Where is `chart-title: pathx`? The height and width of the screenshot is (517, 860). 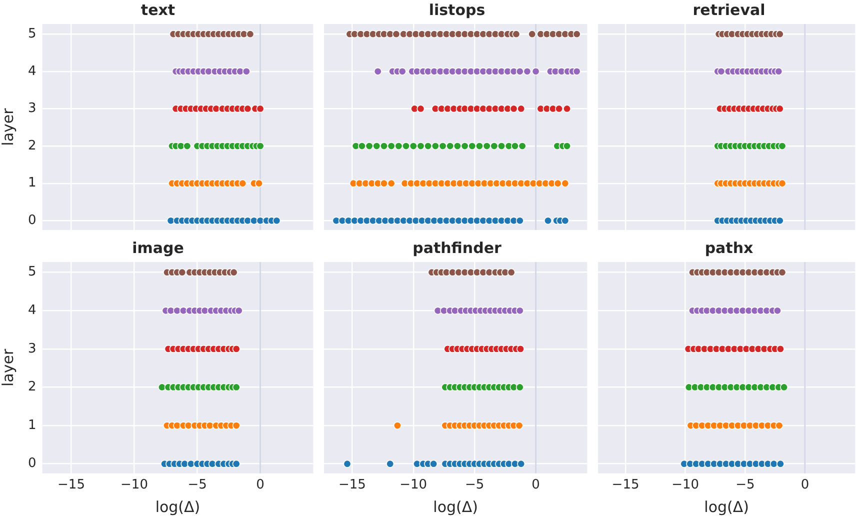
chart-title: pathx is located at coordinates (729, 247).